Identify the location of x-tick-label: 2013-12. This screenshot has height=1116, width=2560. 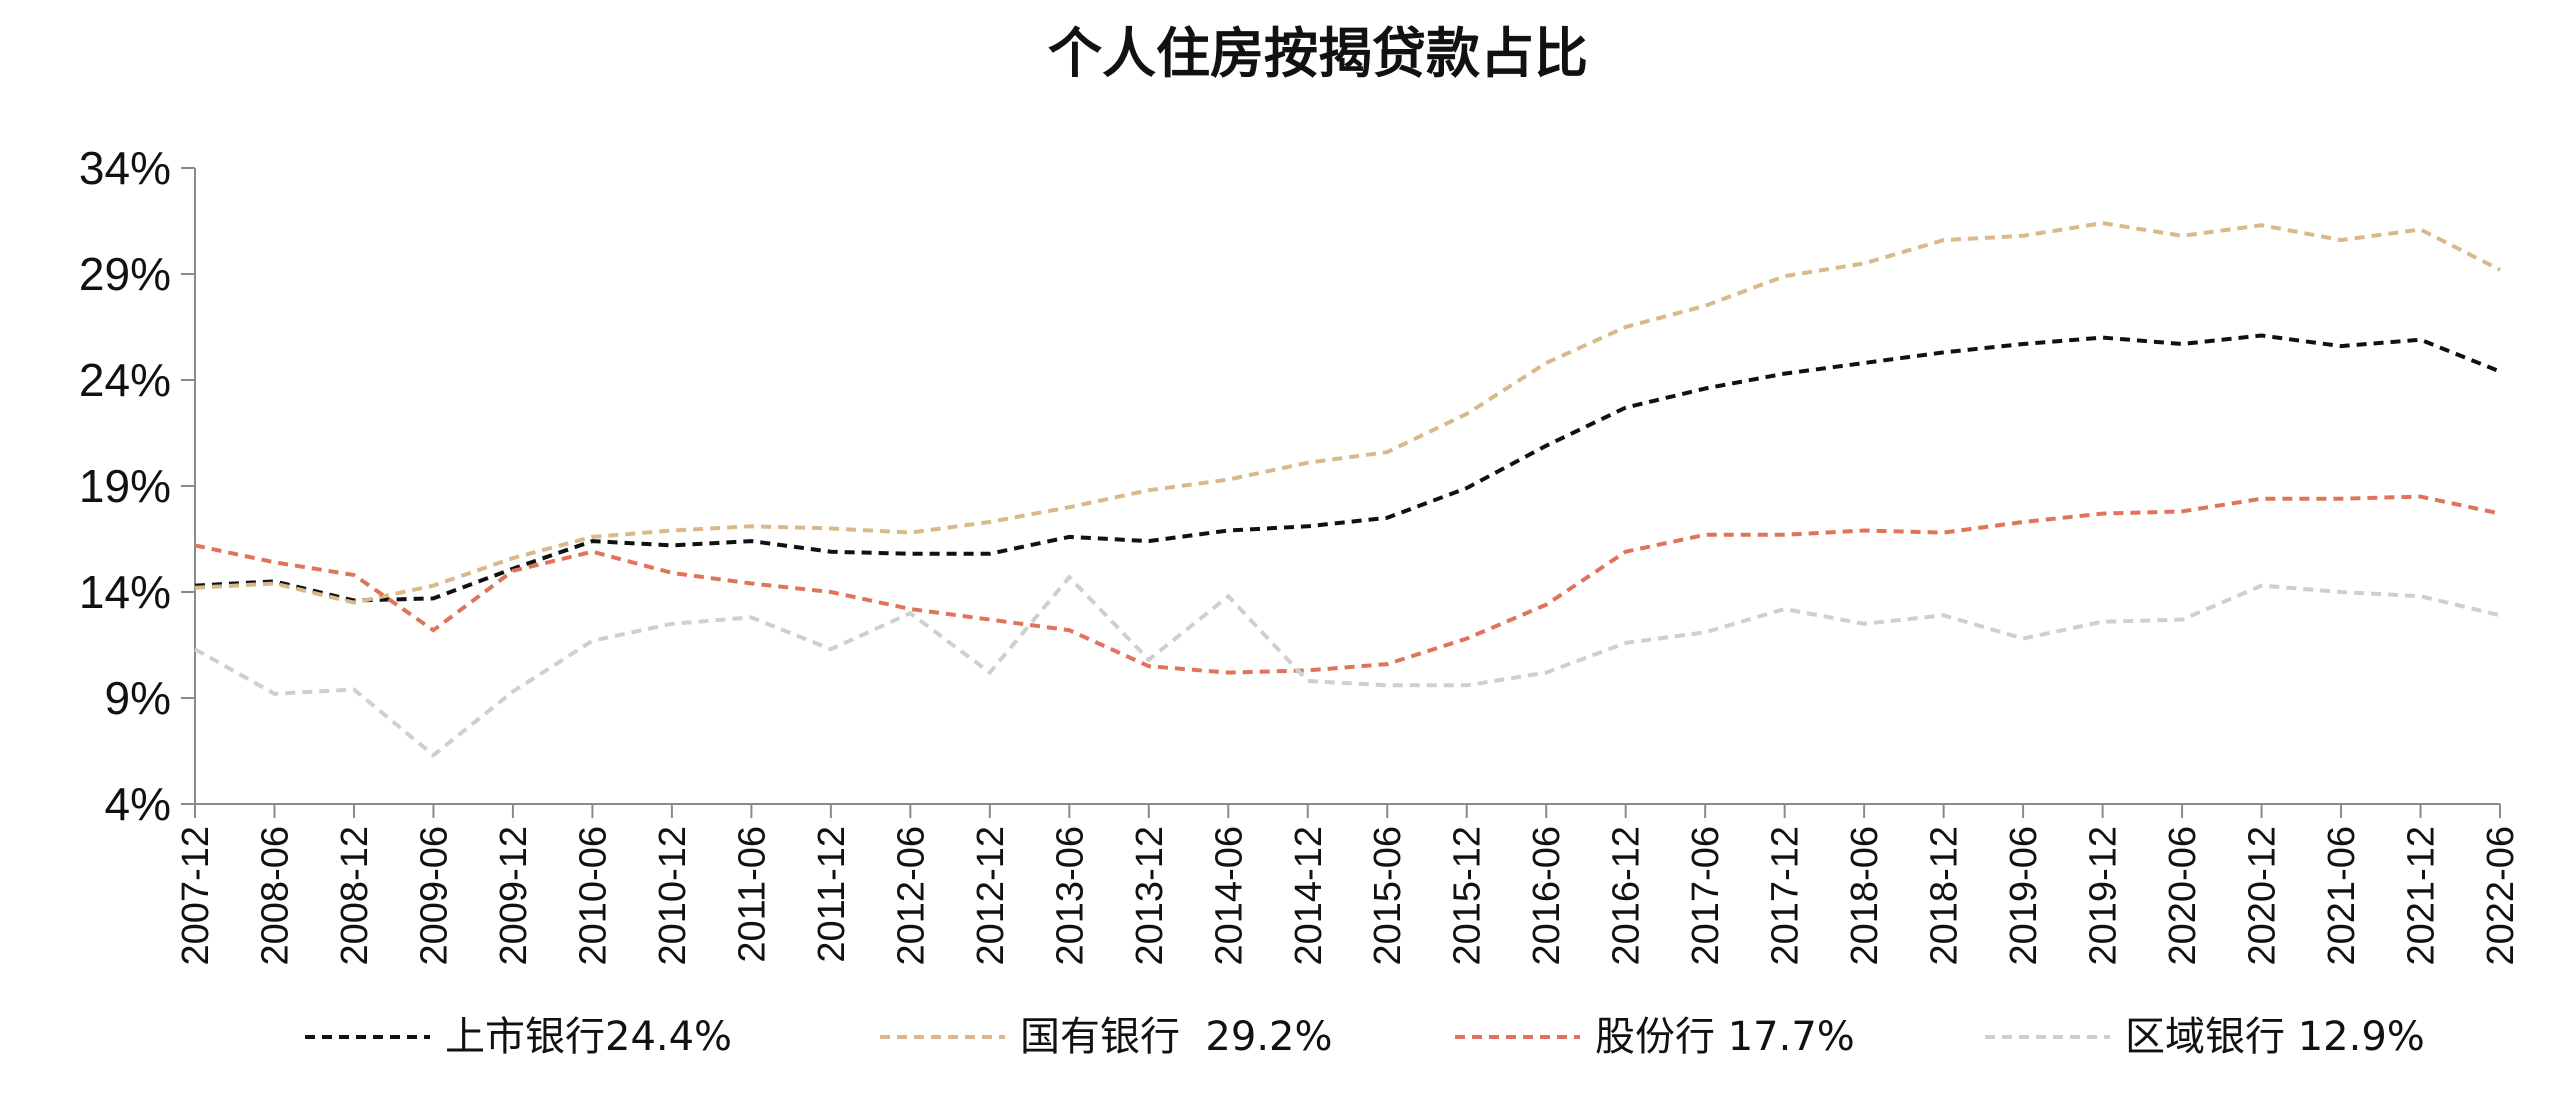
(1150, 895).